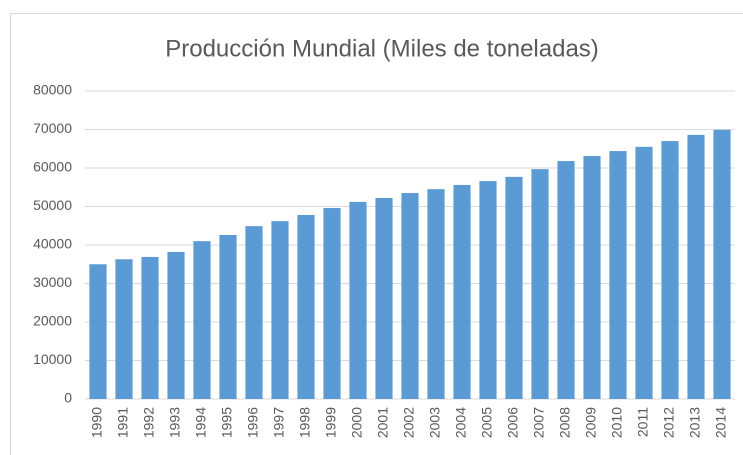 This screenshot has width=743, height=455. Describe the element at coordinates (52, 167) in the screenshot. I see `y-tick-label: 60000` at that location.